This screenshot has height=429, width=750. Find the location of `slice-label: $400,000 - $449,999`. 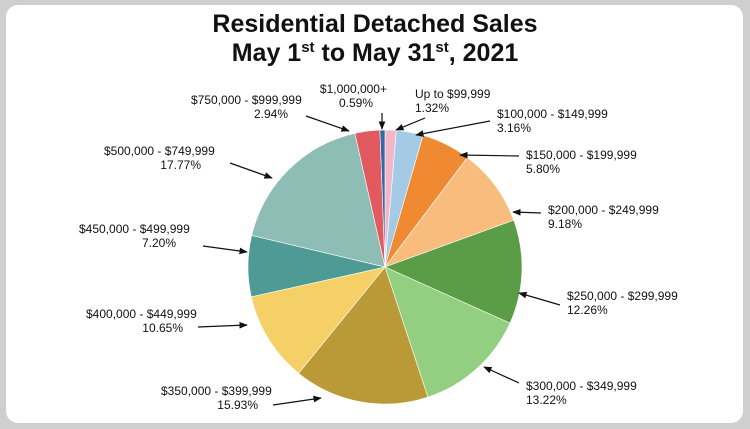

slice-label: $400,000 - $449,999 is located at coordinates (141, 314).